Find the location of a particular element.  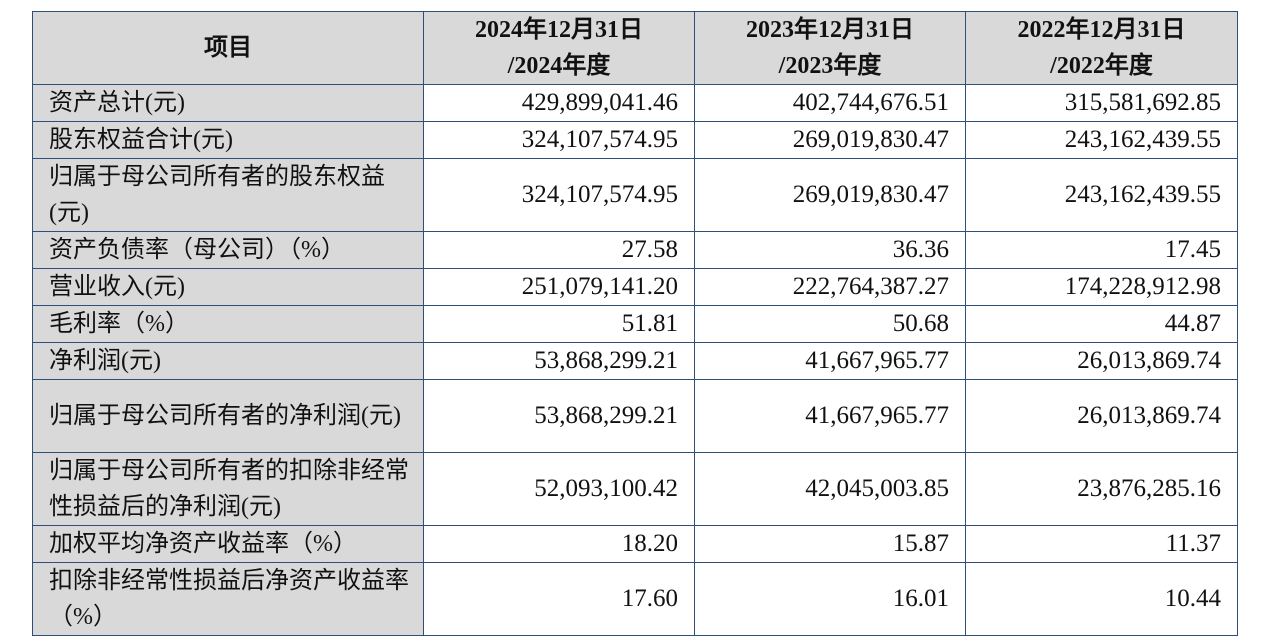

cell-2024: 51.81 is located at coordinates (559, 324).